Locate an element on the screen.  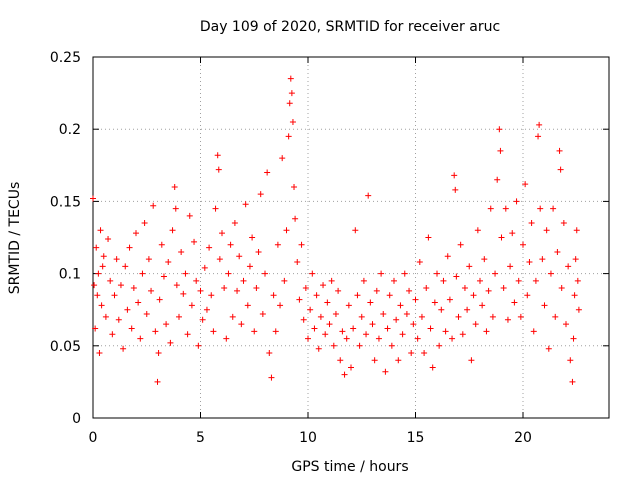
x-tick-label: 10 is located at coordinates (308, 438).